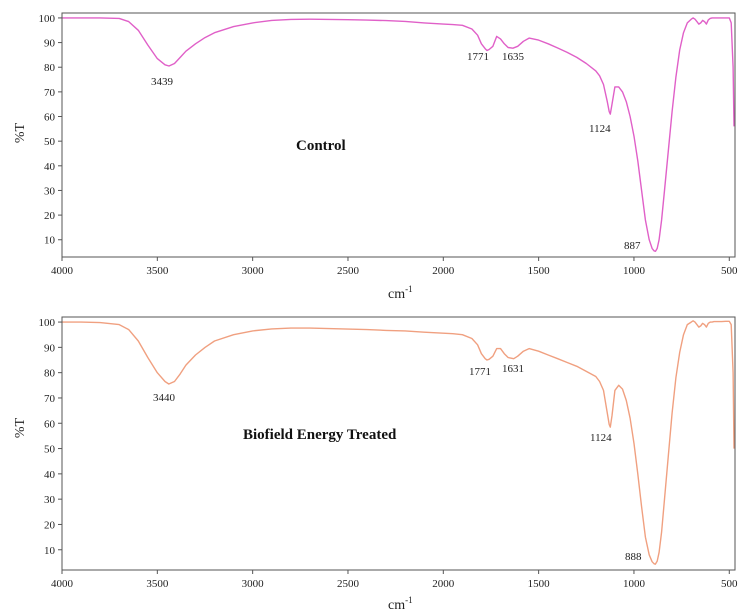 This screenshot has height=614, width=741. I want to click on control-x-axis-unit-exponent: -1, so click(409, 289).